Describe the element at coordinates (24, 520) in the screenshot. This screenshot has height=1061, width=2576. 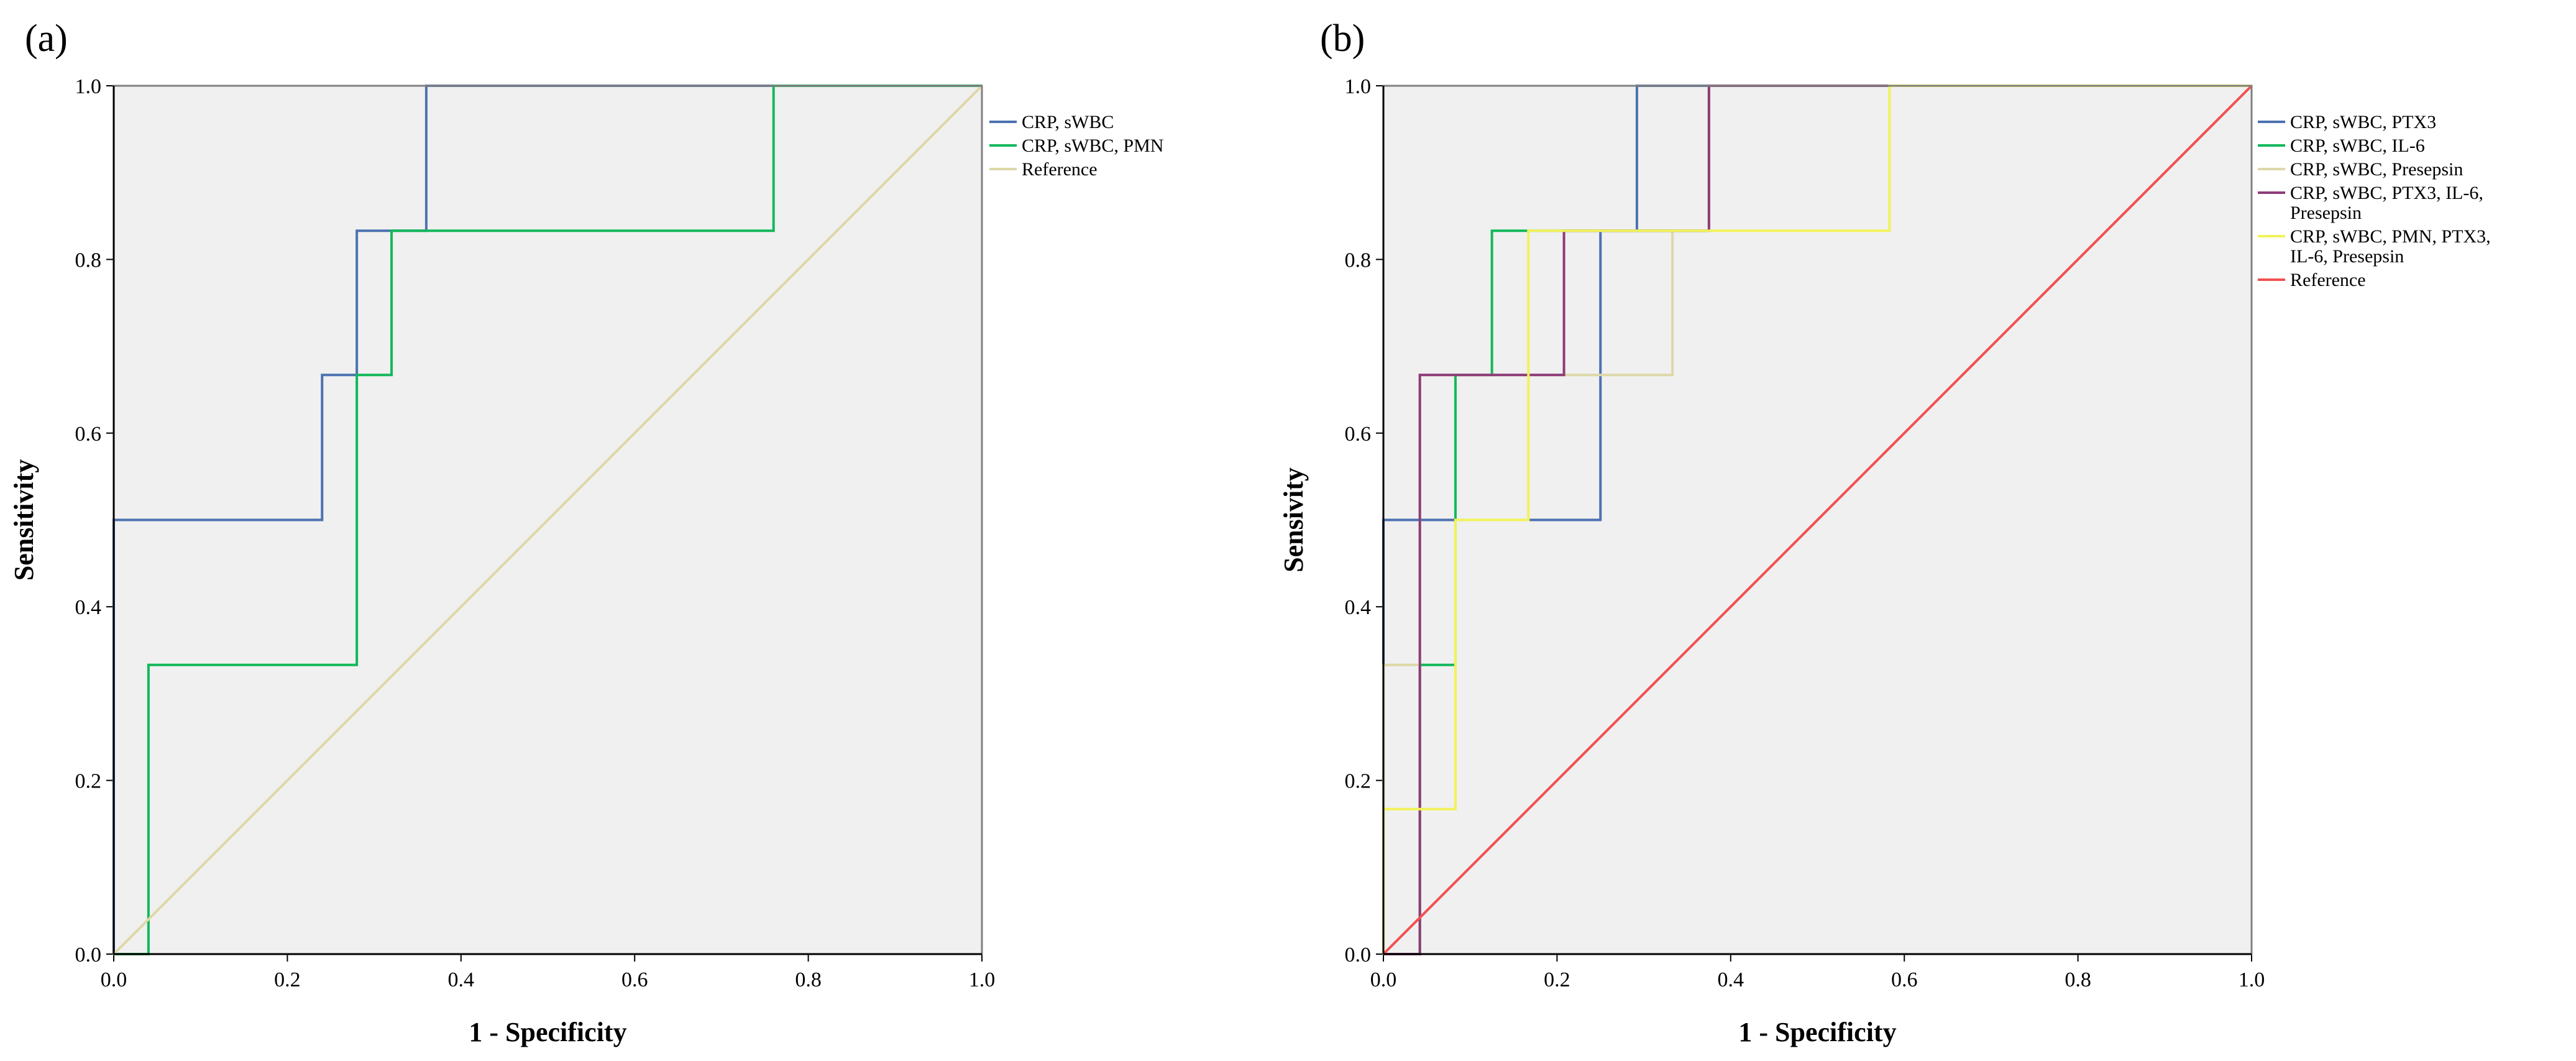
I see `y-axis-title: Sensitivity` at that location.